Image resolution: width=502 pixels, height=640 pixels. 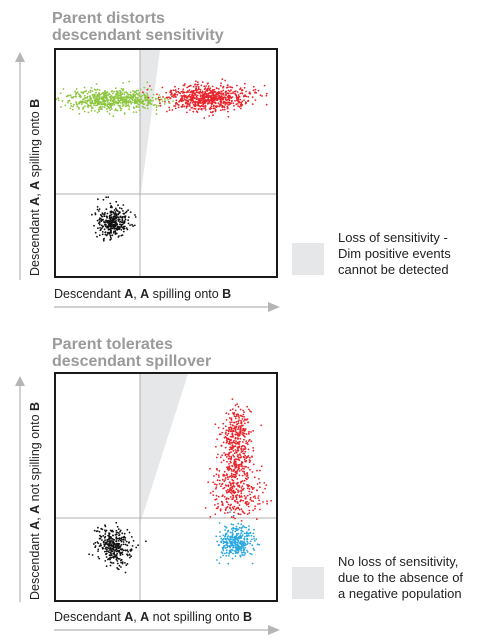 What do you see at coordinates (123, 99) in the screenshot?
I see `green-population-cloud` at bounding box center [123, 99].